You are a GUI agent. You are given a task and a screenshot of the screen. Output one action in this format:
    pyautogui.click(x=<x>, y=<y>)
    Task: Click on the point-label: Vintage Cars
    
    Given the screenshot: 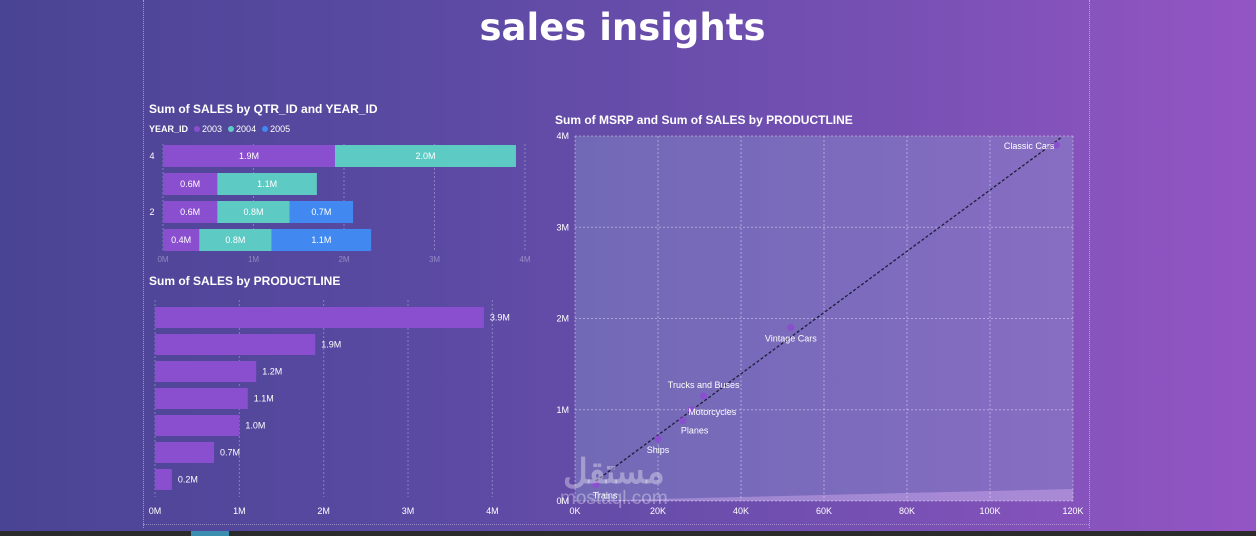 What is the action you would take?
    pyautogui.click(x=791, y=339)
    